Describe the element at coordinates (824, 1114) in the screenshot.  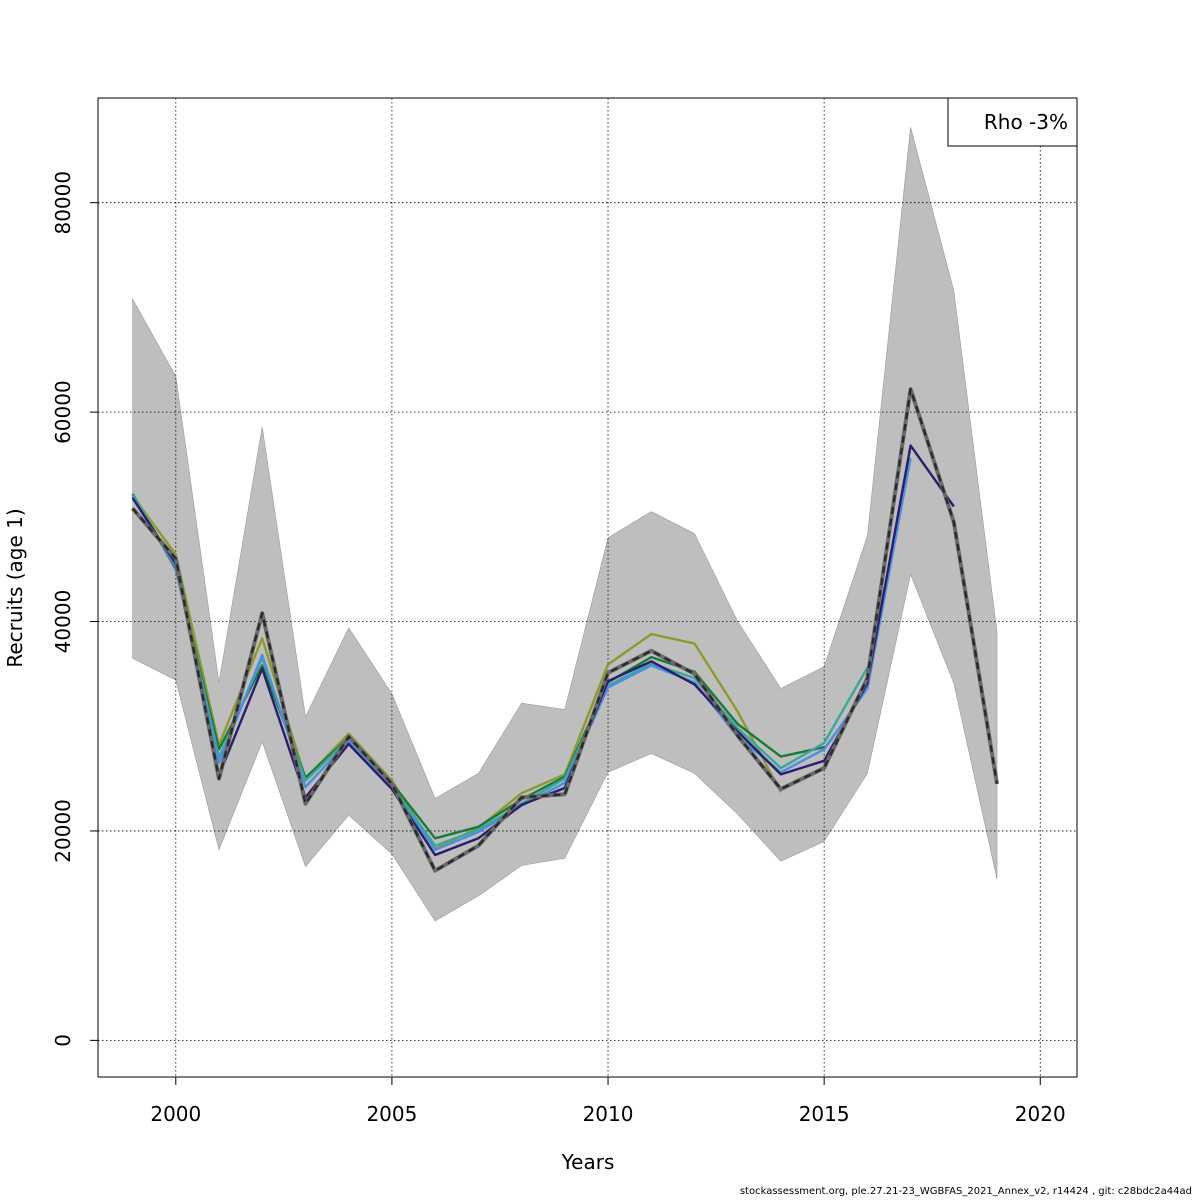
I see `x-tick-label: 2015` at that location.